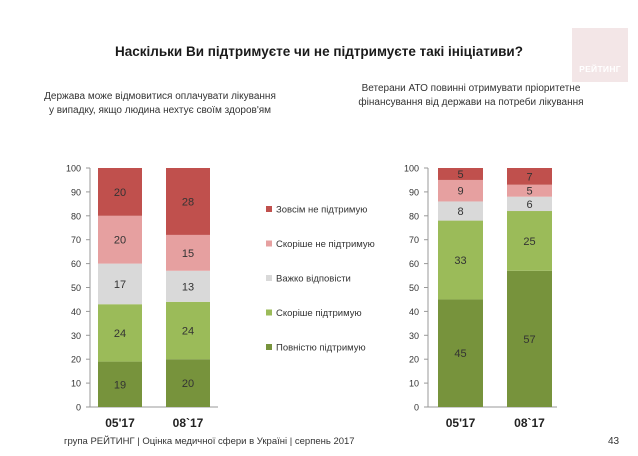  I want to click on legend-entry: Повністю підтримую, so click(321, 348).